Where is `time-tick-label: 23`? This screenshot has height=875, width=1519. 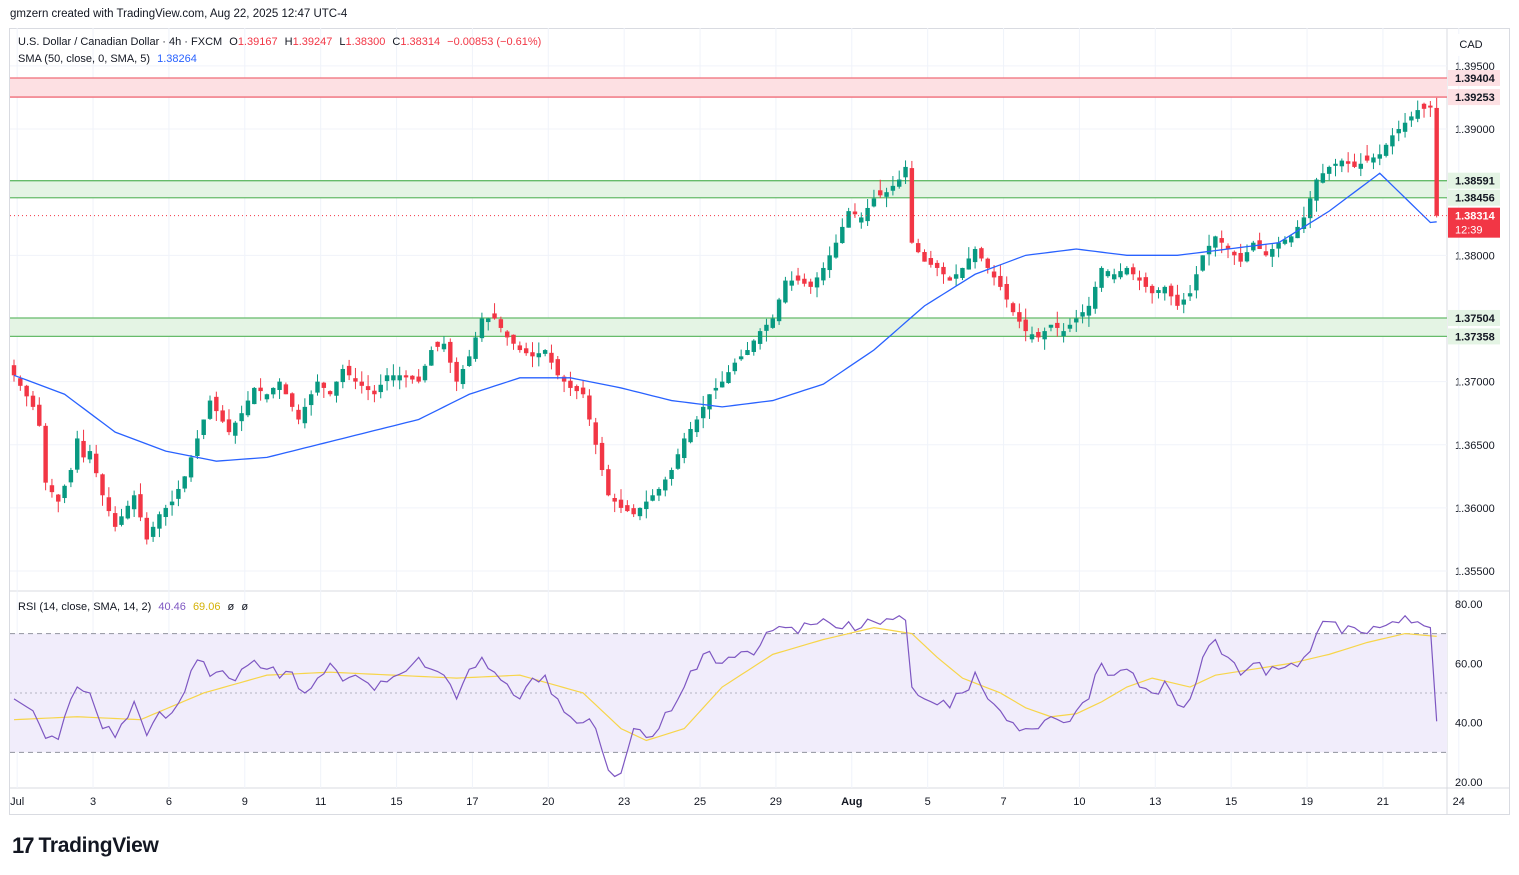
time-tick-label: 23 is located at coordinates (624, 802).